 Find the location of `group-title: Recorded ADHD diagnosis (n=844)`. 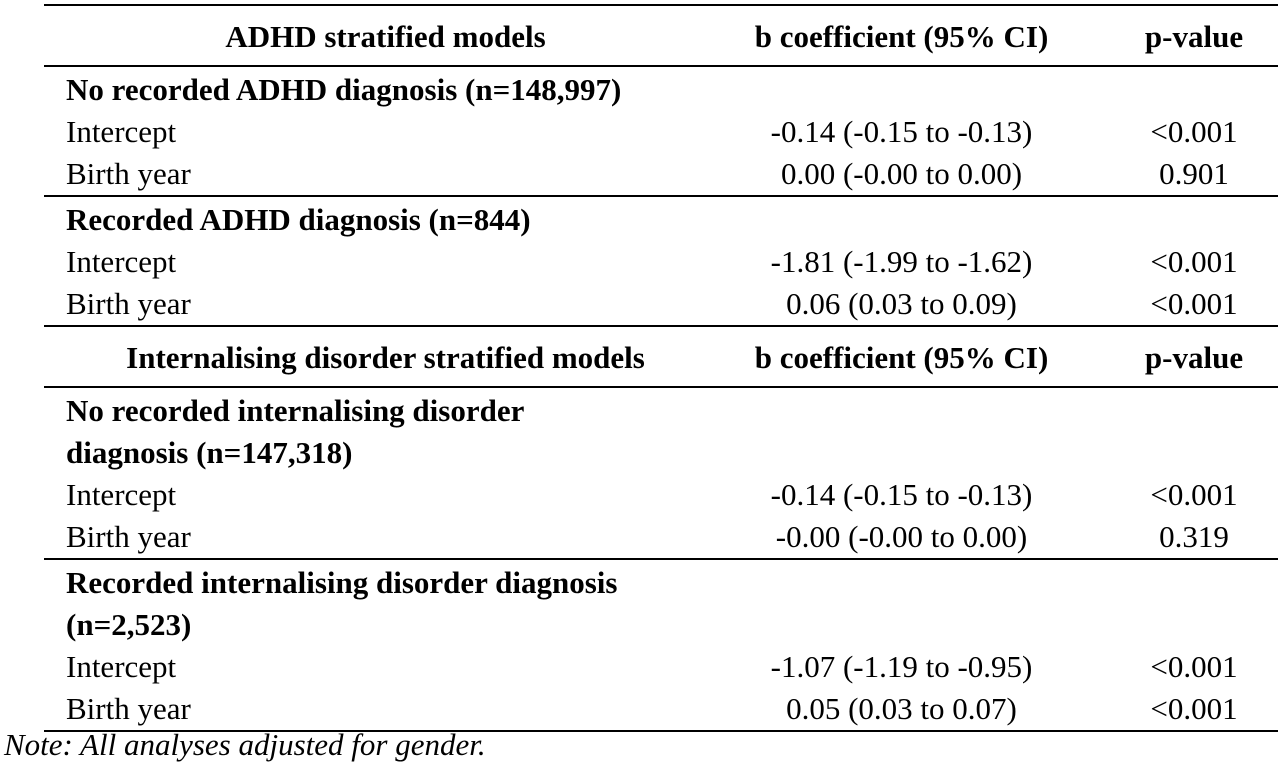

group-title: Recorded ADHD diagnosis (n=844) is located at coordinates (298, 219).